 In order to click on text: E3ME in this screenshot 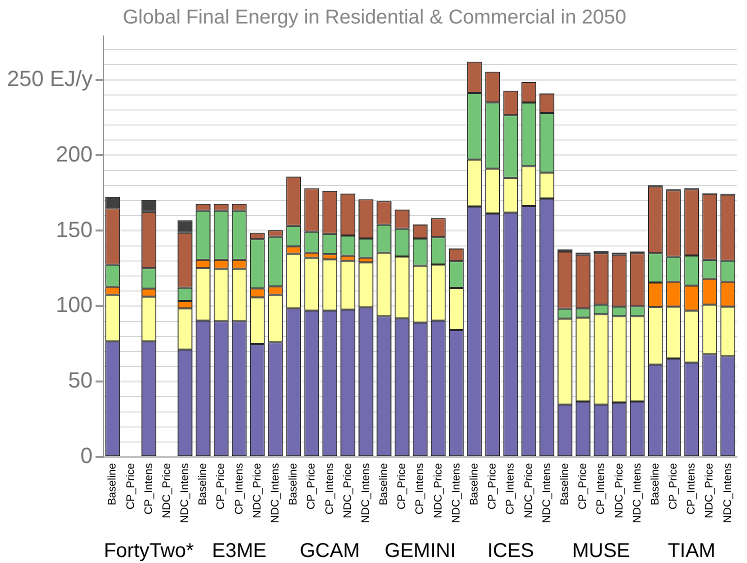, I will do `click(239, 551)`.